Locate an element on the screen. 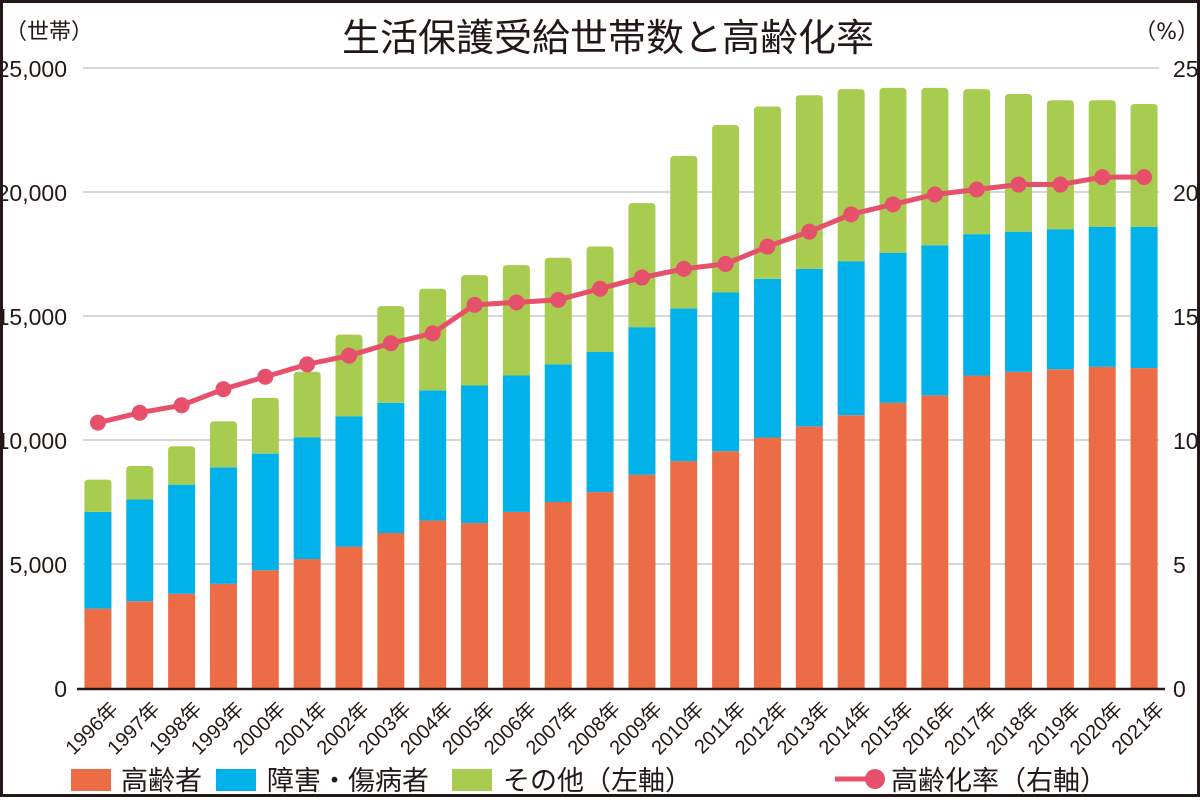 Image resolution: width=1200 pixels, height=800 pixels. left-axis-ticks: 0 5,000 10,000 15,000 20,000 25,000 is located at coordinates (35, 379).